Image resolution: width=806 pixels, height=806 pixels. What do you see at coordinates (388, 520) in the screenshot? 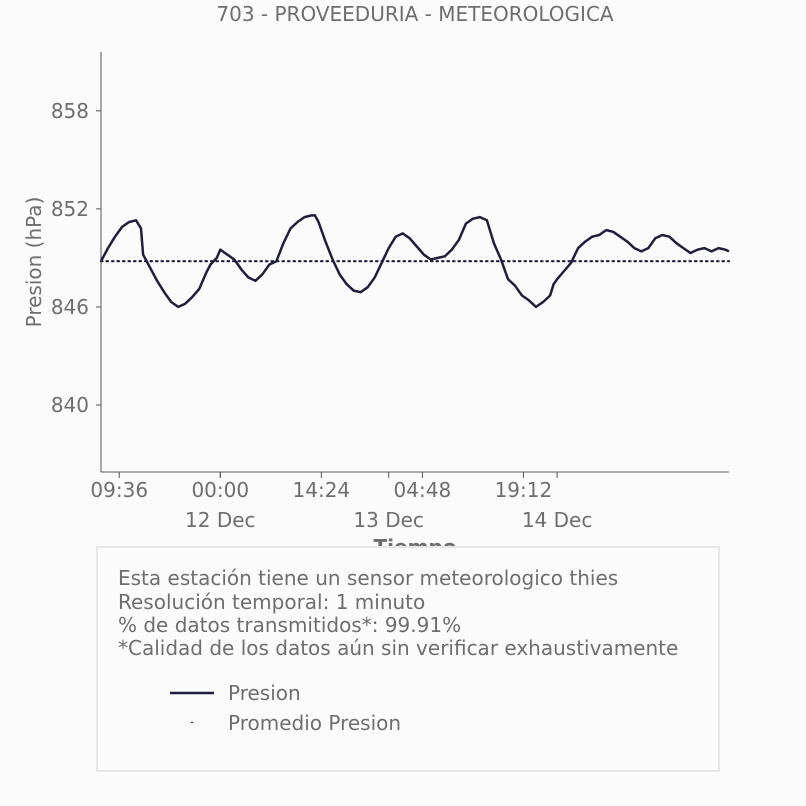
I see `x-date-label: 13 Dec` at bounding box center [388, 520].